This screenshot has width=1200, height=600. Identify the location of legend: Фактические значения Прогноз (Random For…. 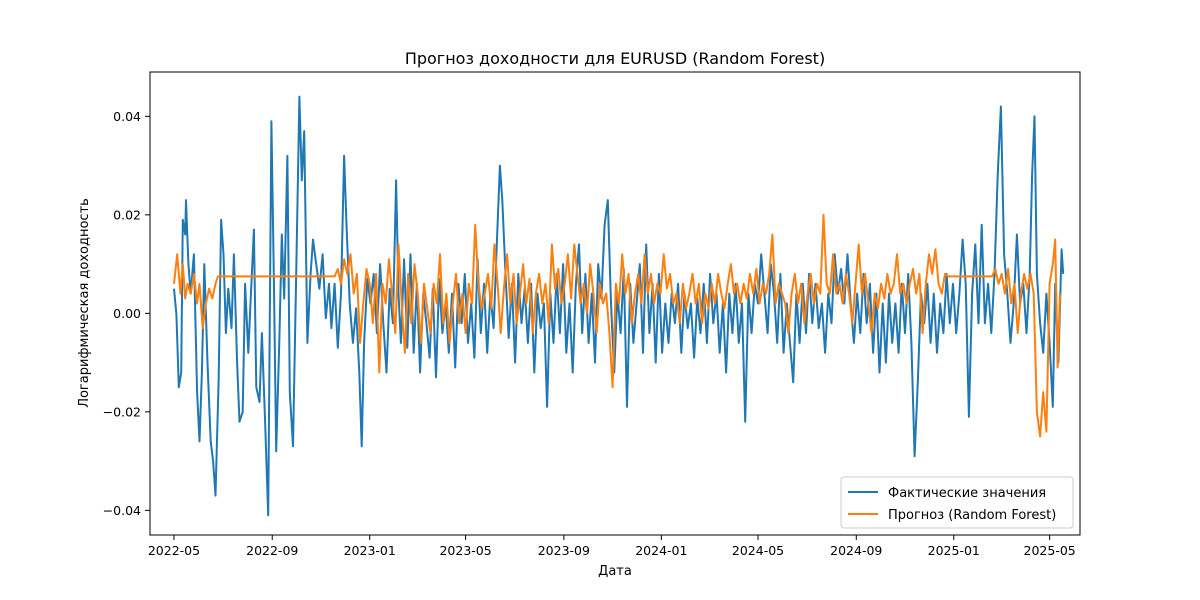
(957, 502).